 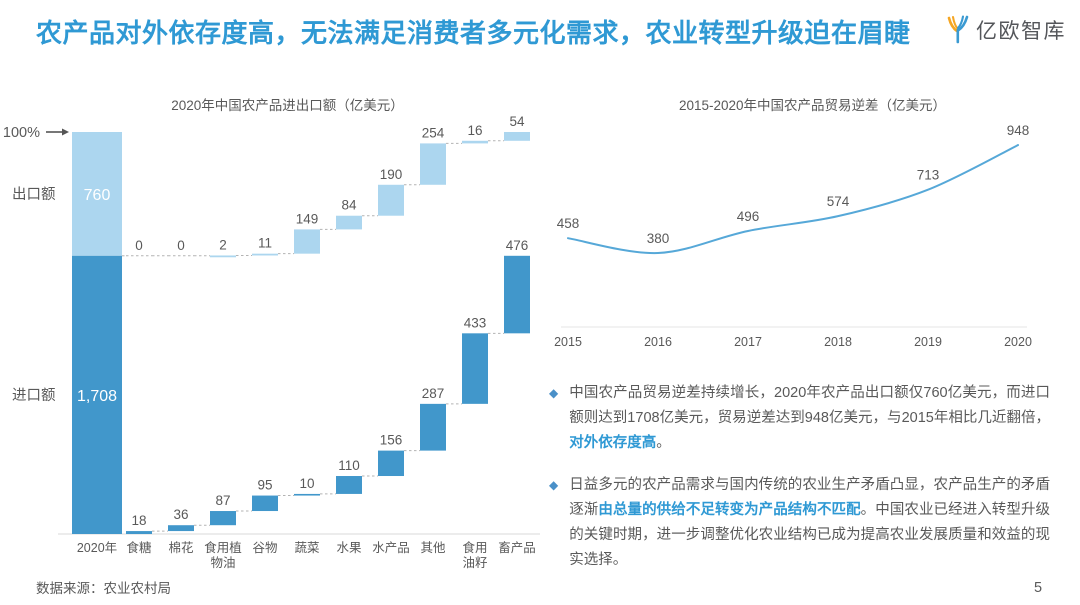 What do you see at coordinates (475, 322) in the screenshot?
I see `import-value-label: 433` at bounding box center [475, 322].